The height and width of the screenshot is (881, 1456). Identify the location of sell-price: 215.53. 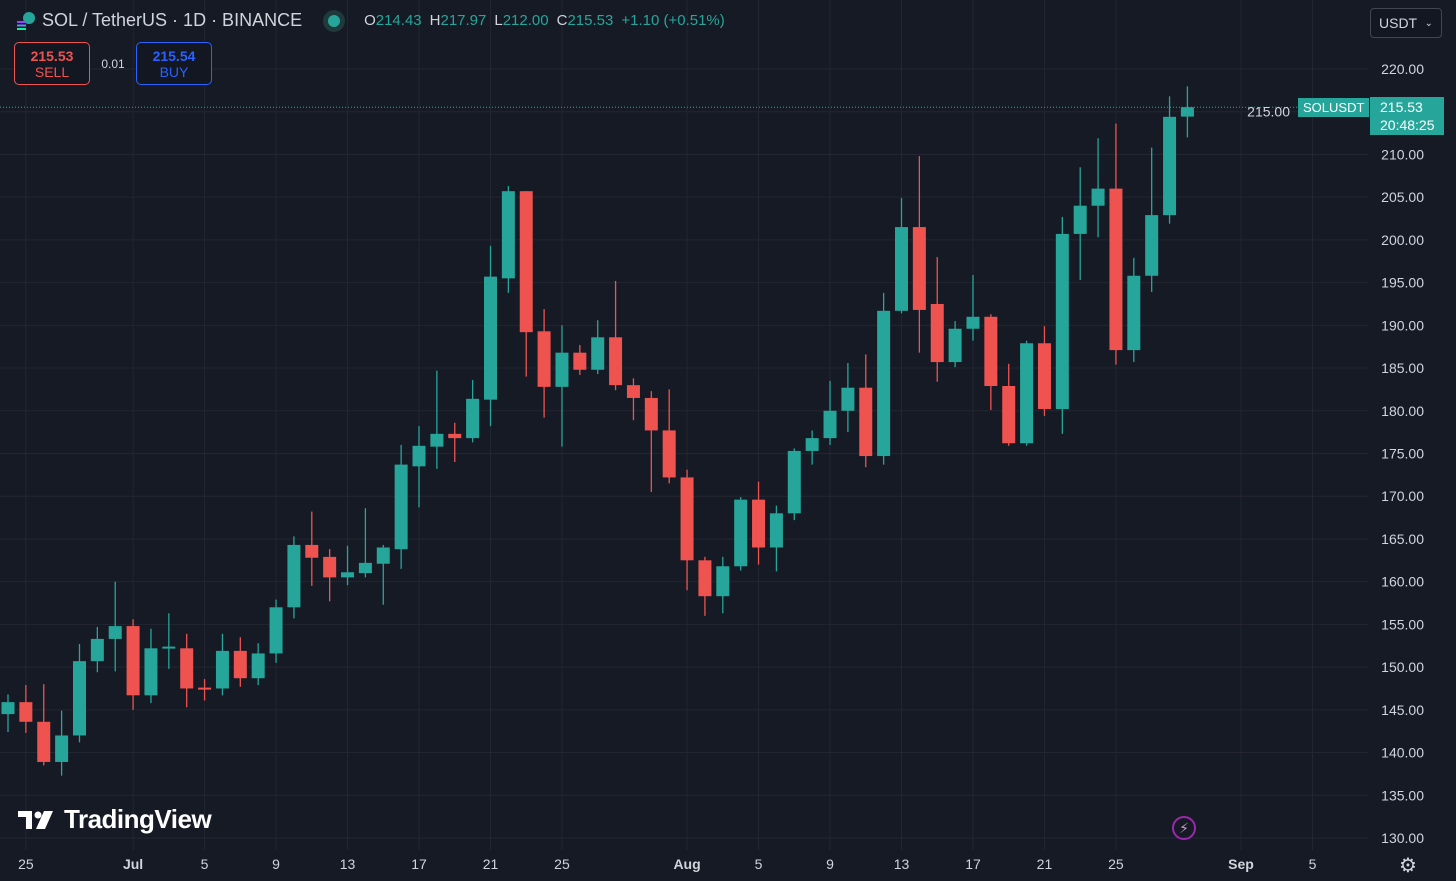
(52, 55).